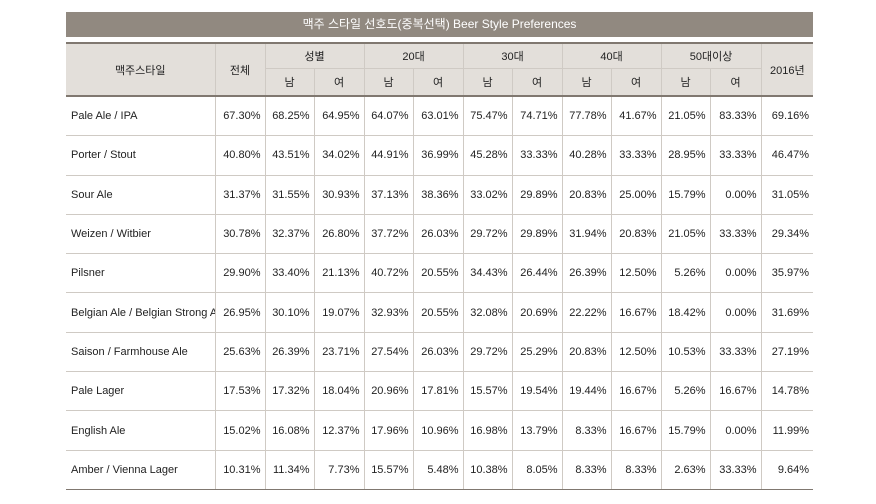 This screenshot has height=504, width=876. I want to click on table-cell: 27.19%, so click(787, 352).